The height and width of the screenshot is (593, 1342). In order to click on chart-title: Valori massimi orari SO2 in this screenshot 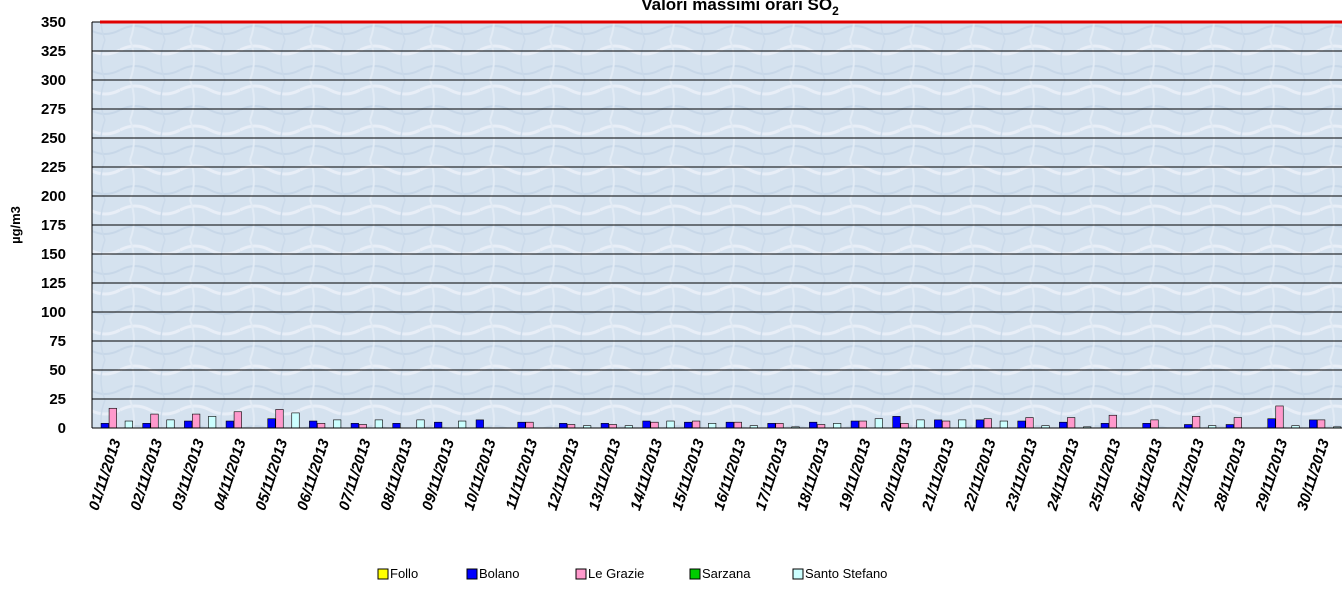, I will do `click(740, 9)`.